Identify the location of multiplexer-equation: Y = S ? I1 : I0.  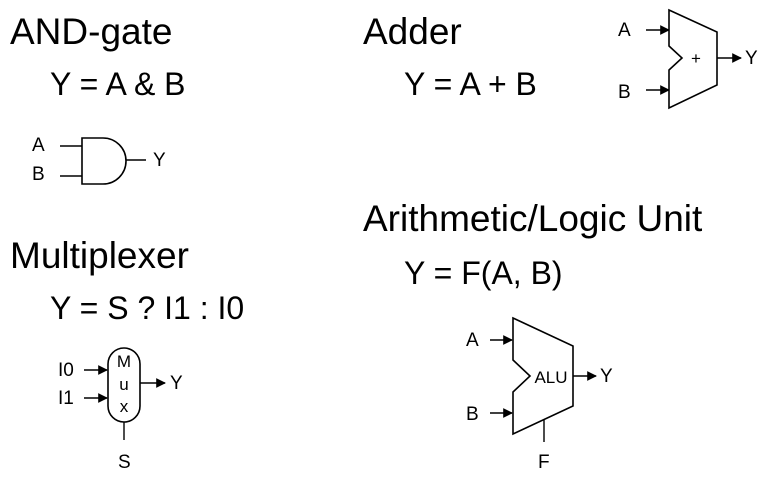
(147, 308).